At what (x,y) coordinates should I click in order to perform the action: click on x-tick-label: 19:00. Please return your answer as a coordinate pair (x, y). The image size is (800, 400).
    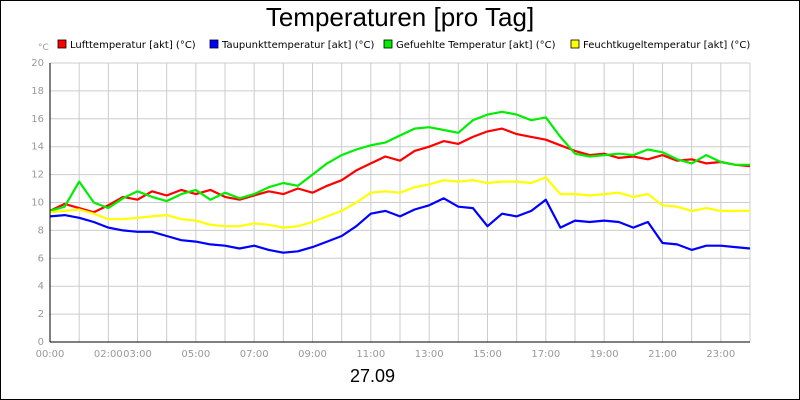
    Looking at the image, I should click on (604, 354).